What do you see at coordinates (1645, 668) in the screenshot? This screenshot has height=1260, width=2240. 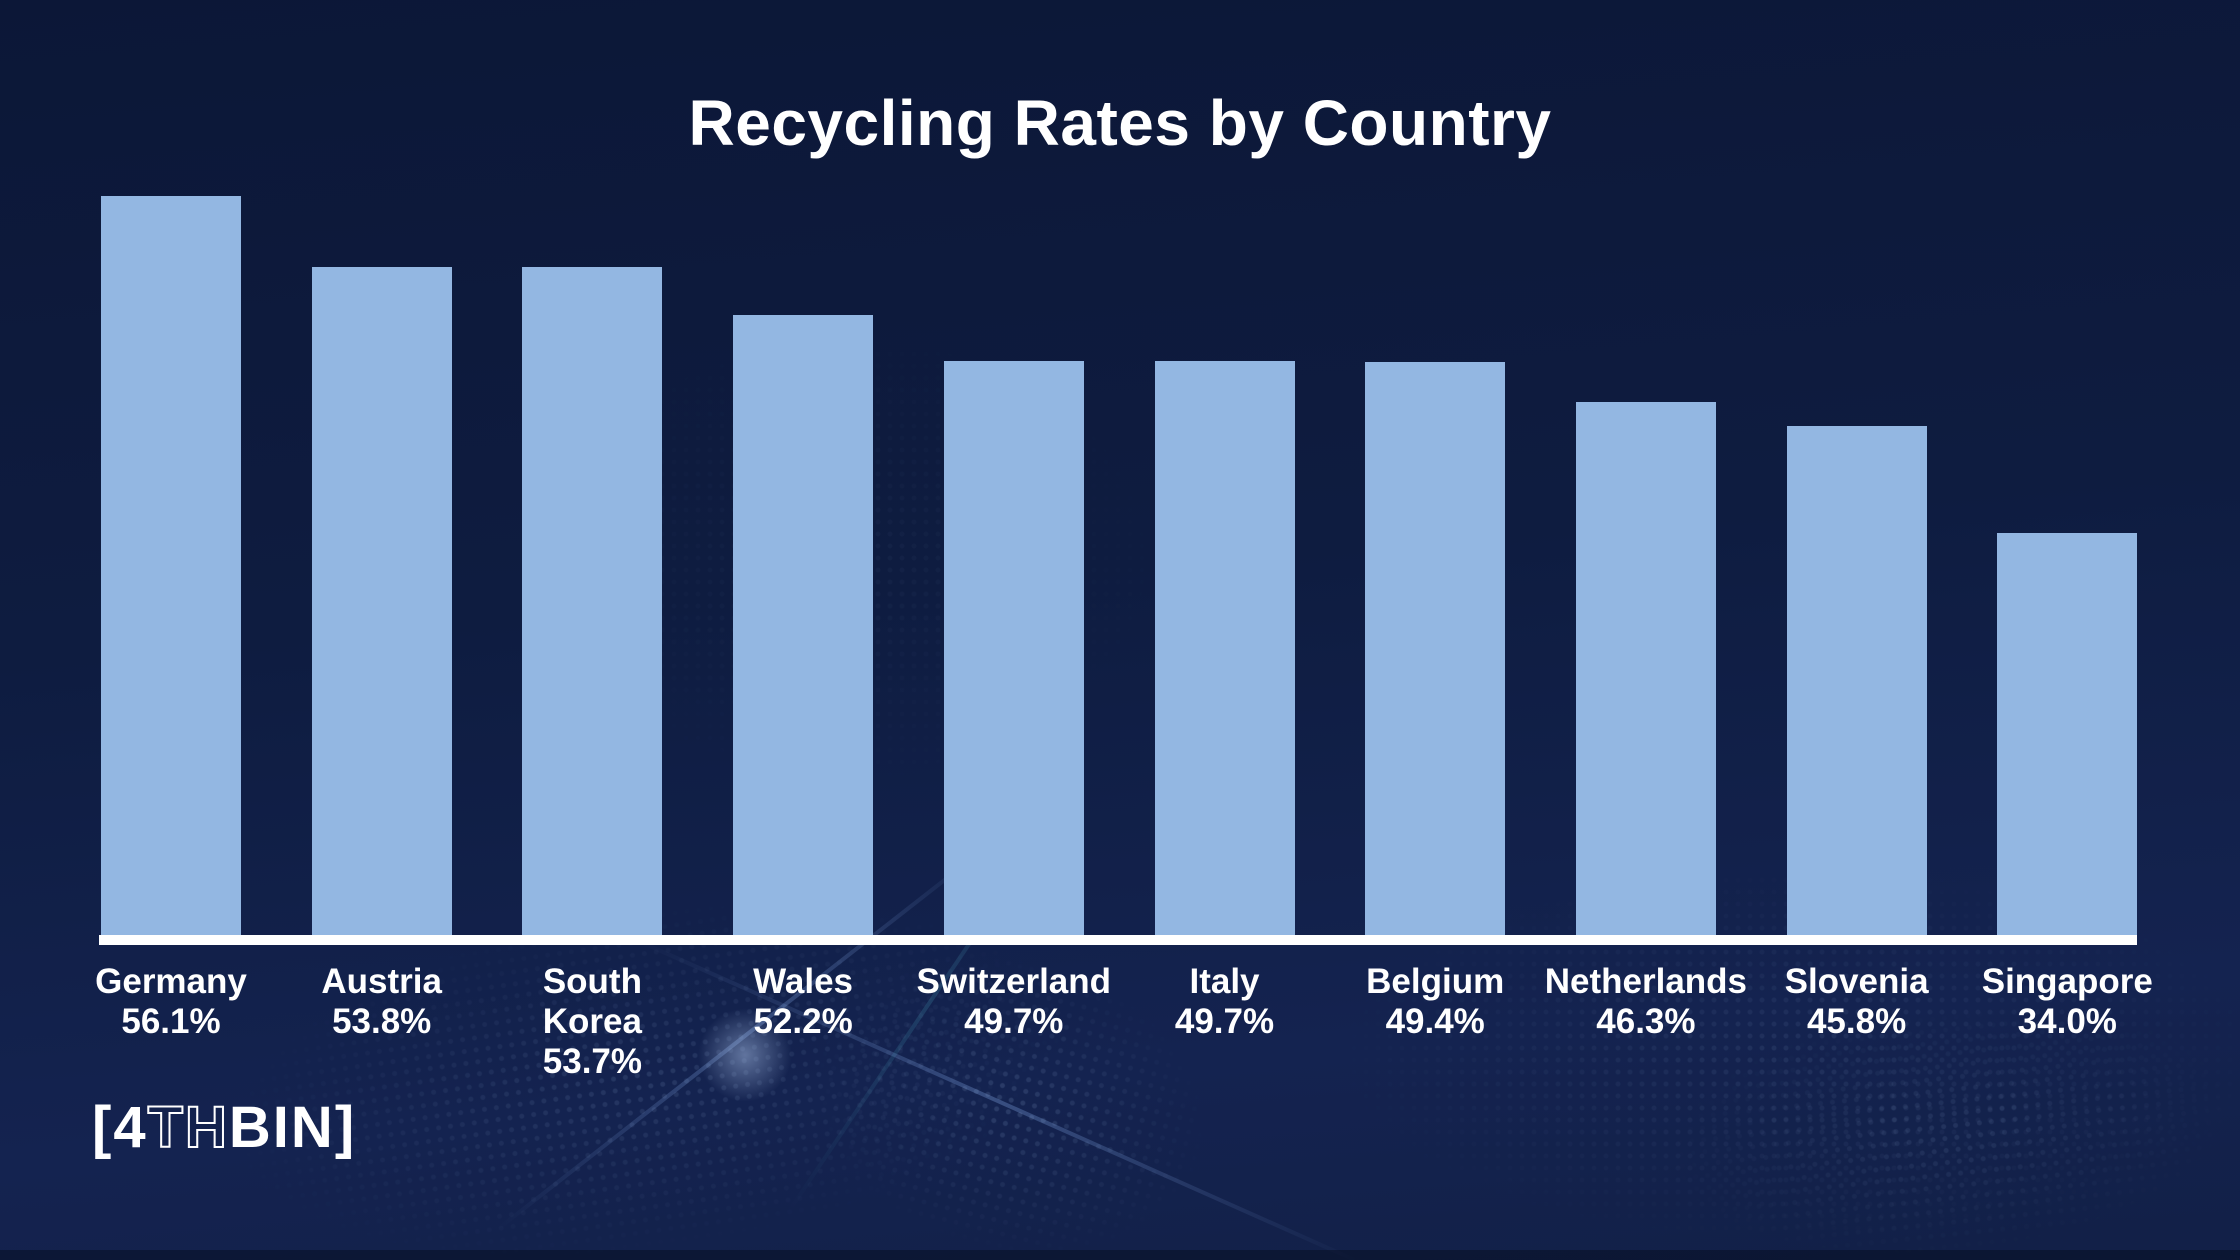 I see `bar-netherlands` at bounding box center [1645, 668].